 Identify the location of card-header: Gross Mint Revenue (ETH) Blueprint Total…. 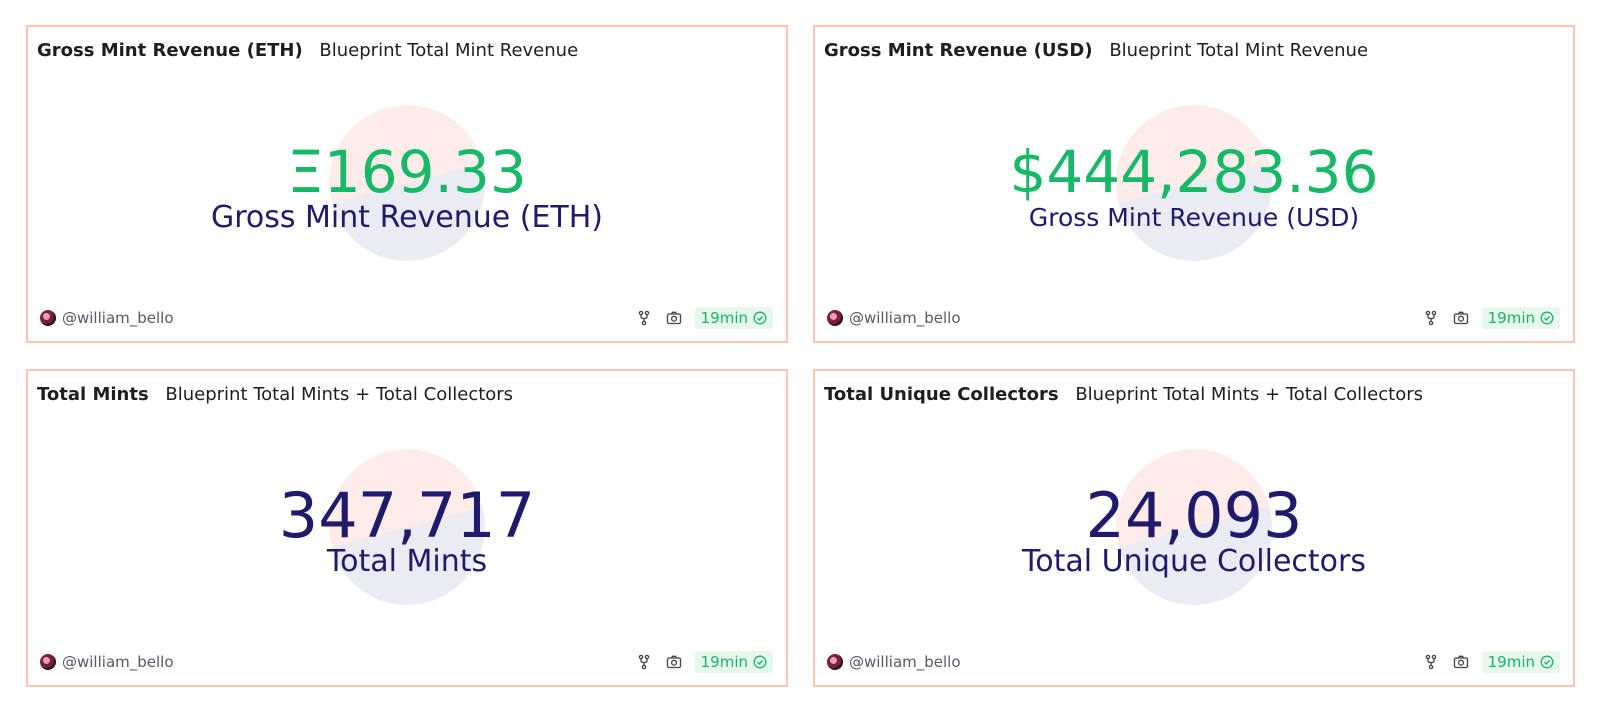
(307, 50).